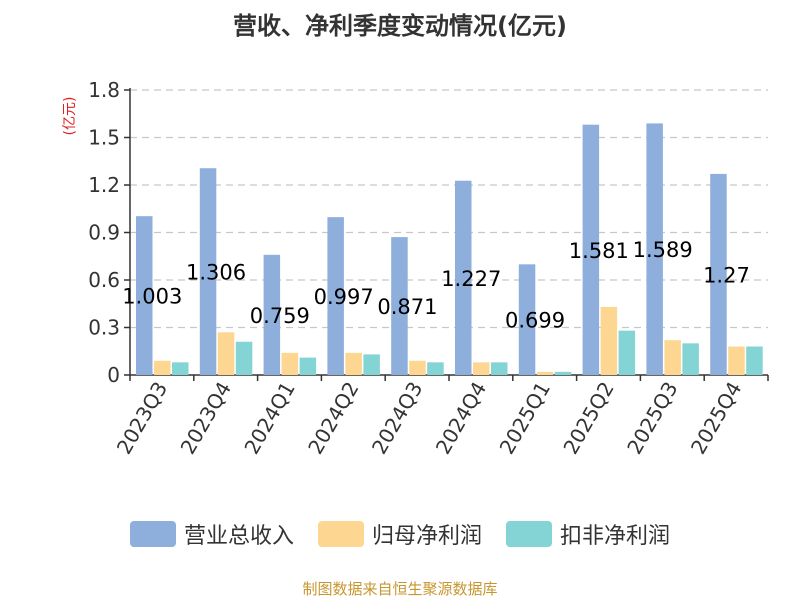  Describe the element at coordinates (599, 251) in the screenshot. I see `data-label-revenue: 1.581` at that location.